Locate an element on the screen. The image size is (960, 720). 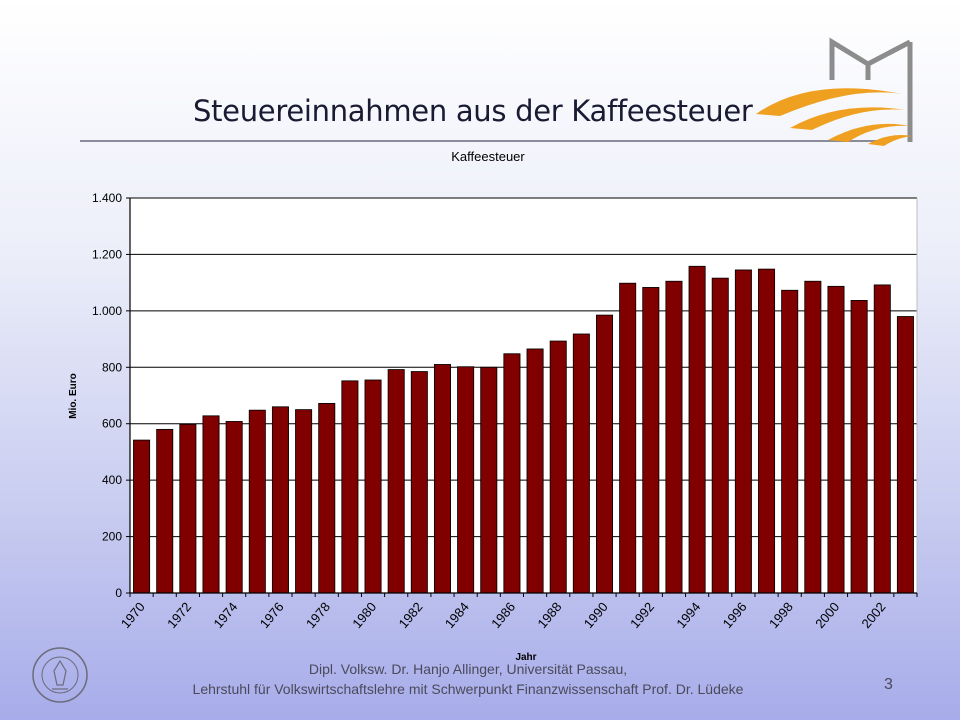
x-tick-label: 1970 is located at coordinates (133, 615).